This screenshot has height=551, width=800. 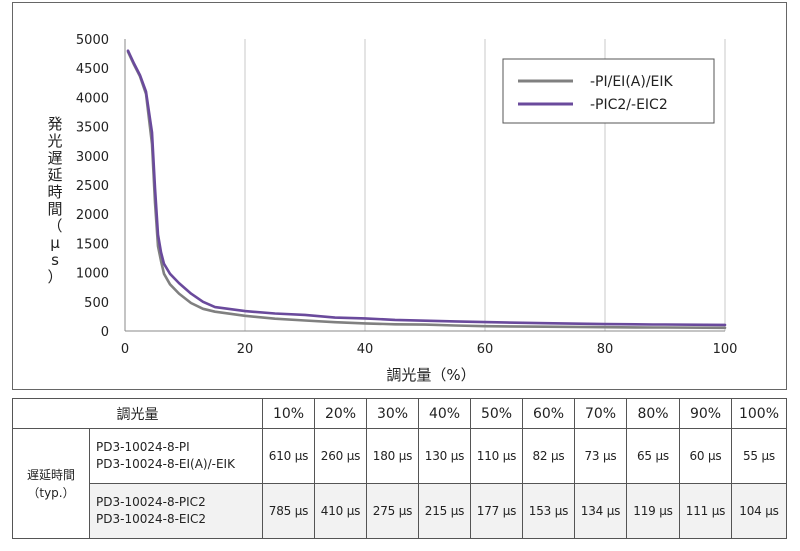 What do you see at coordinates (105, 332) in the screenshot?
I see `y-tick-label: 0` at bounding box center [105, 332].